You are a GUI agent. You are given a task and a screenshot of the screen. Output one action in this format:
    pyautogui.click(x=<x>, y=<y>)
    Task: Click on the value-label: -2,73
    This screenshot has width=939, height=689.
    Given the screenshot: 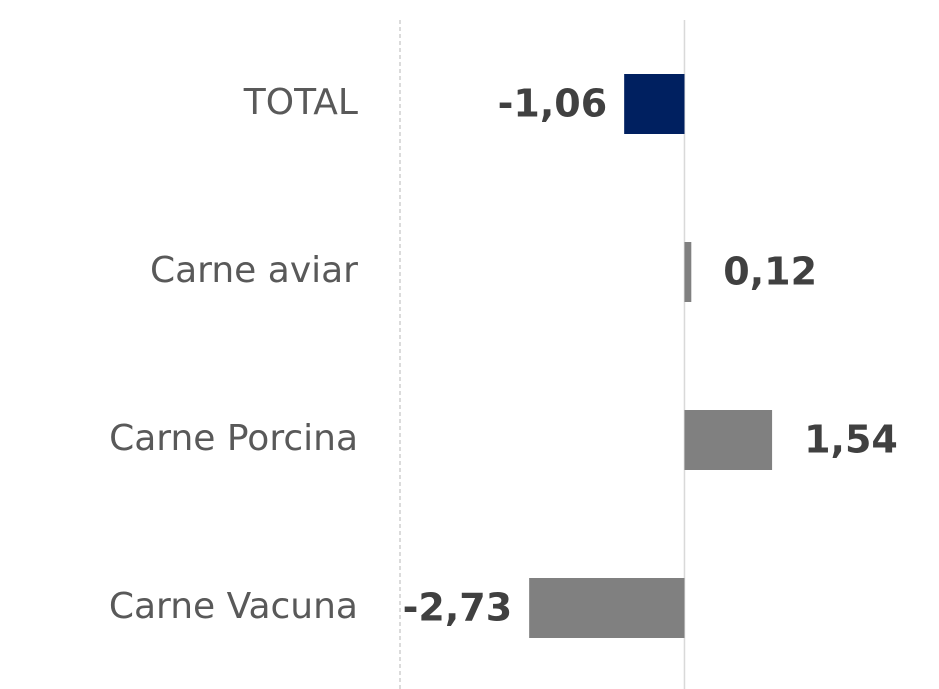 What is the action you would take?
    pyautogui.click(x=458, y=608)
    